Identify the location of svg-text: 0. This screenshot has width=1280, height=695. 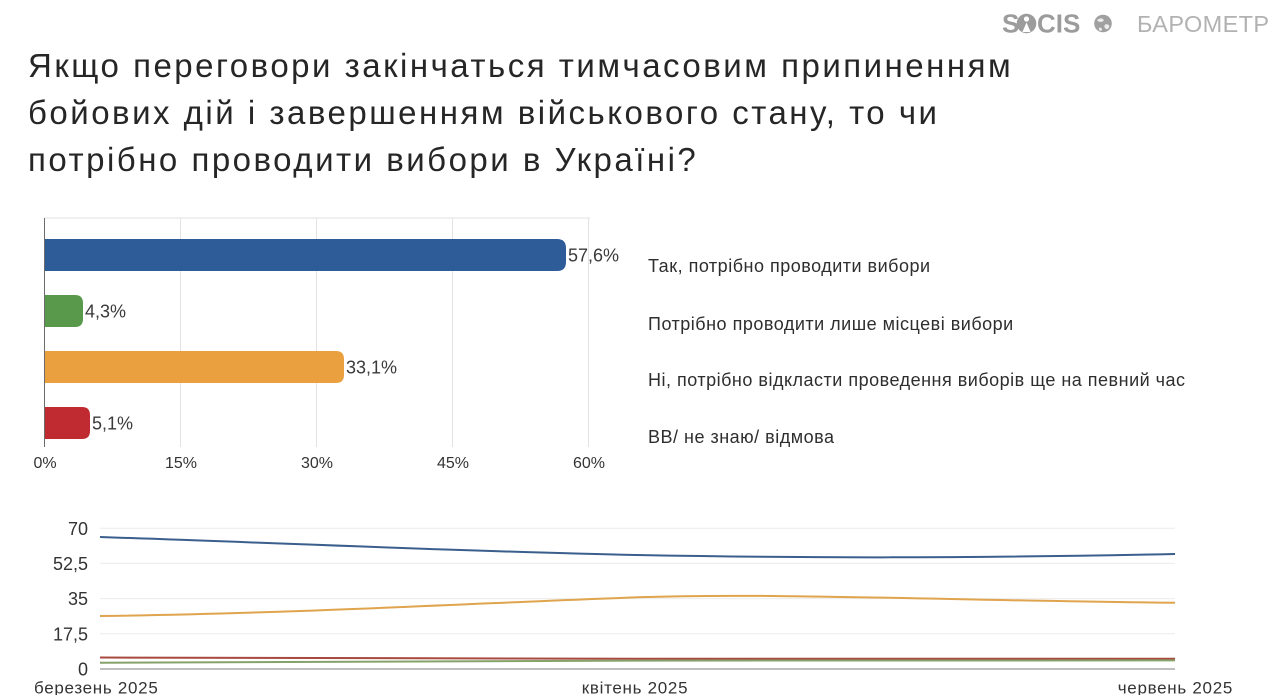
(83, 670).